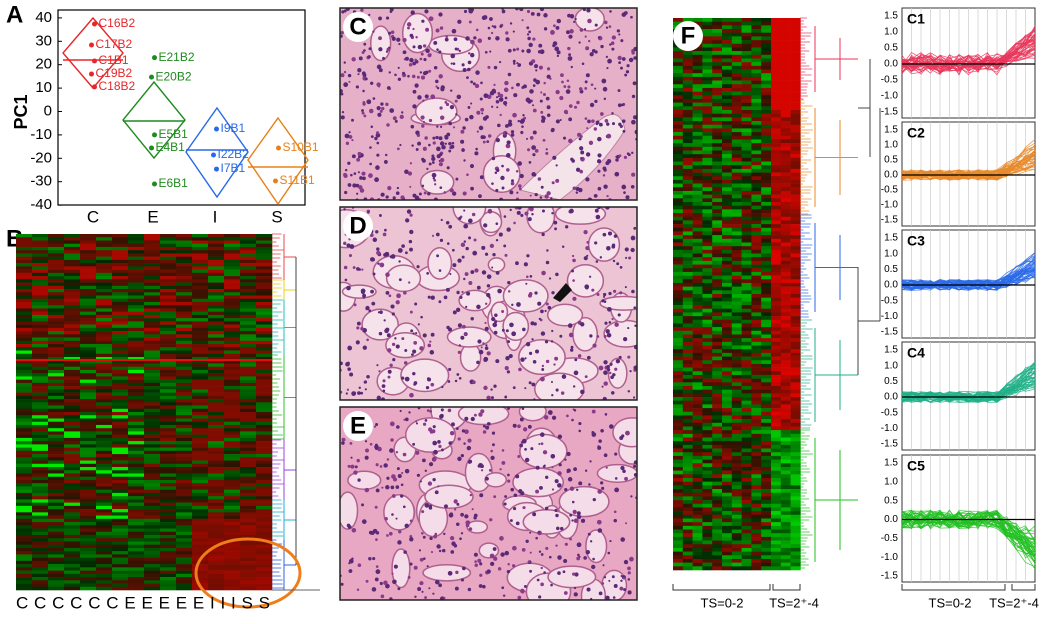 The image size is (1050, 624). I want to click on panel-label: E, so click(358, 425).